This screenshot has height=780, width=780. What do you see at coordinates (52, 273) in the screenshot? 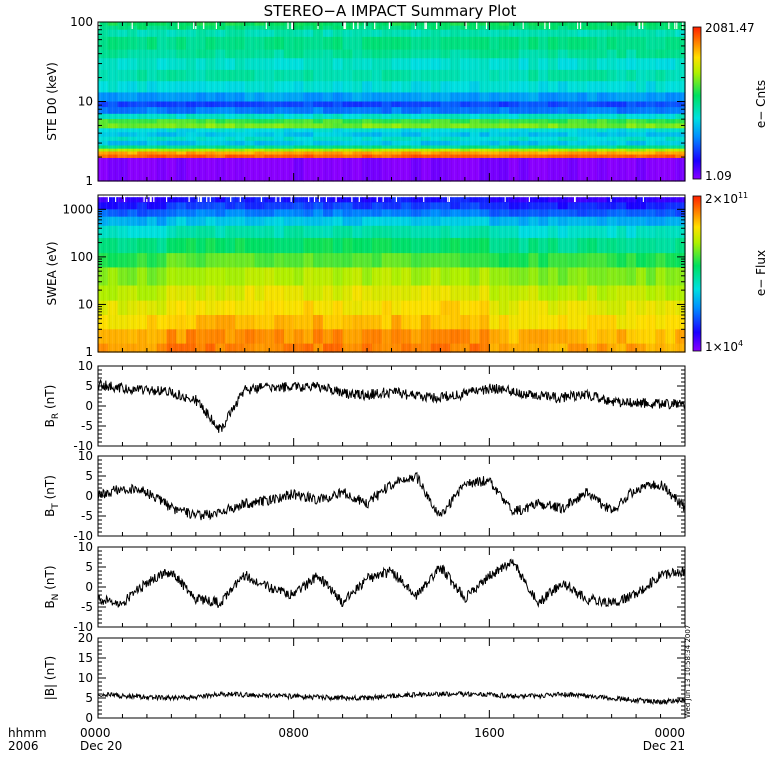
I see `y-axis-label: SWEA (eV)` at bounding box center [52, 273].